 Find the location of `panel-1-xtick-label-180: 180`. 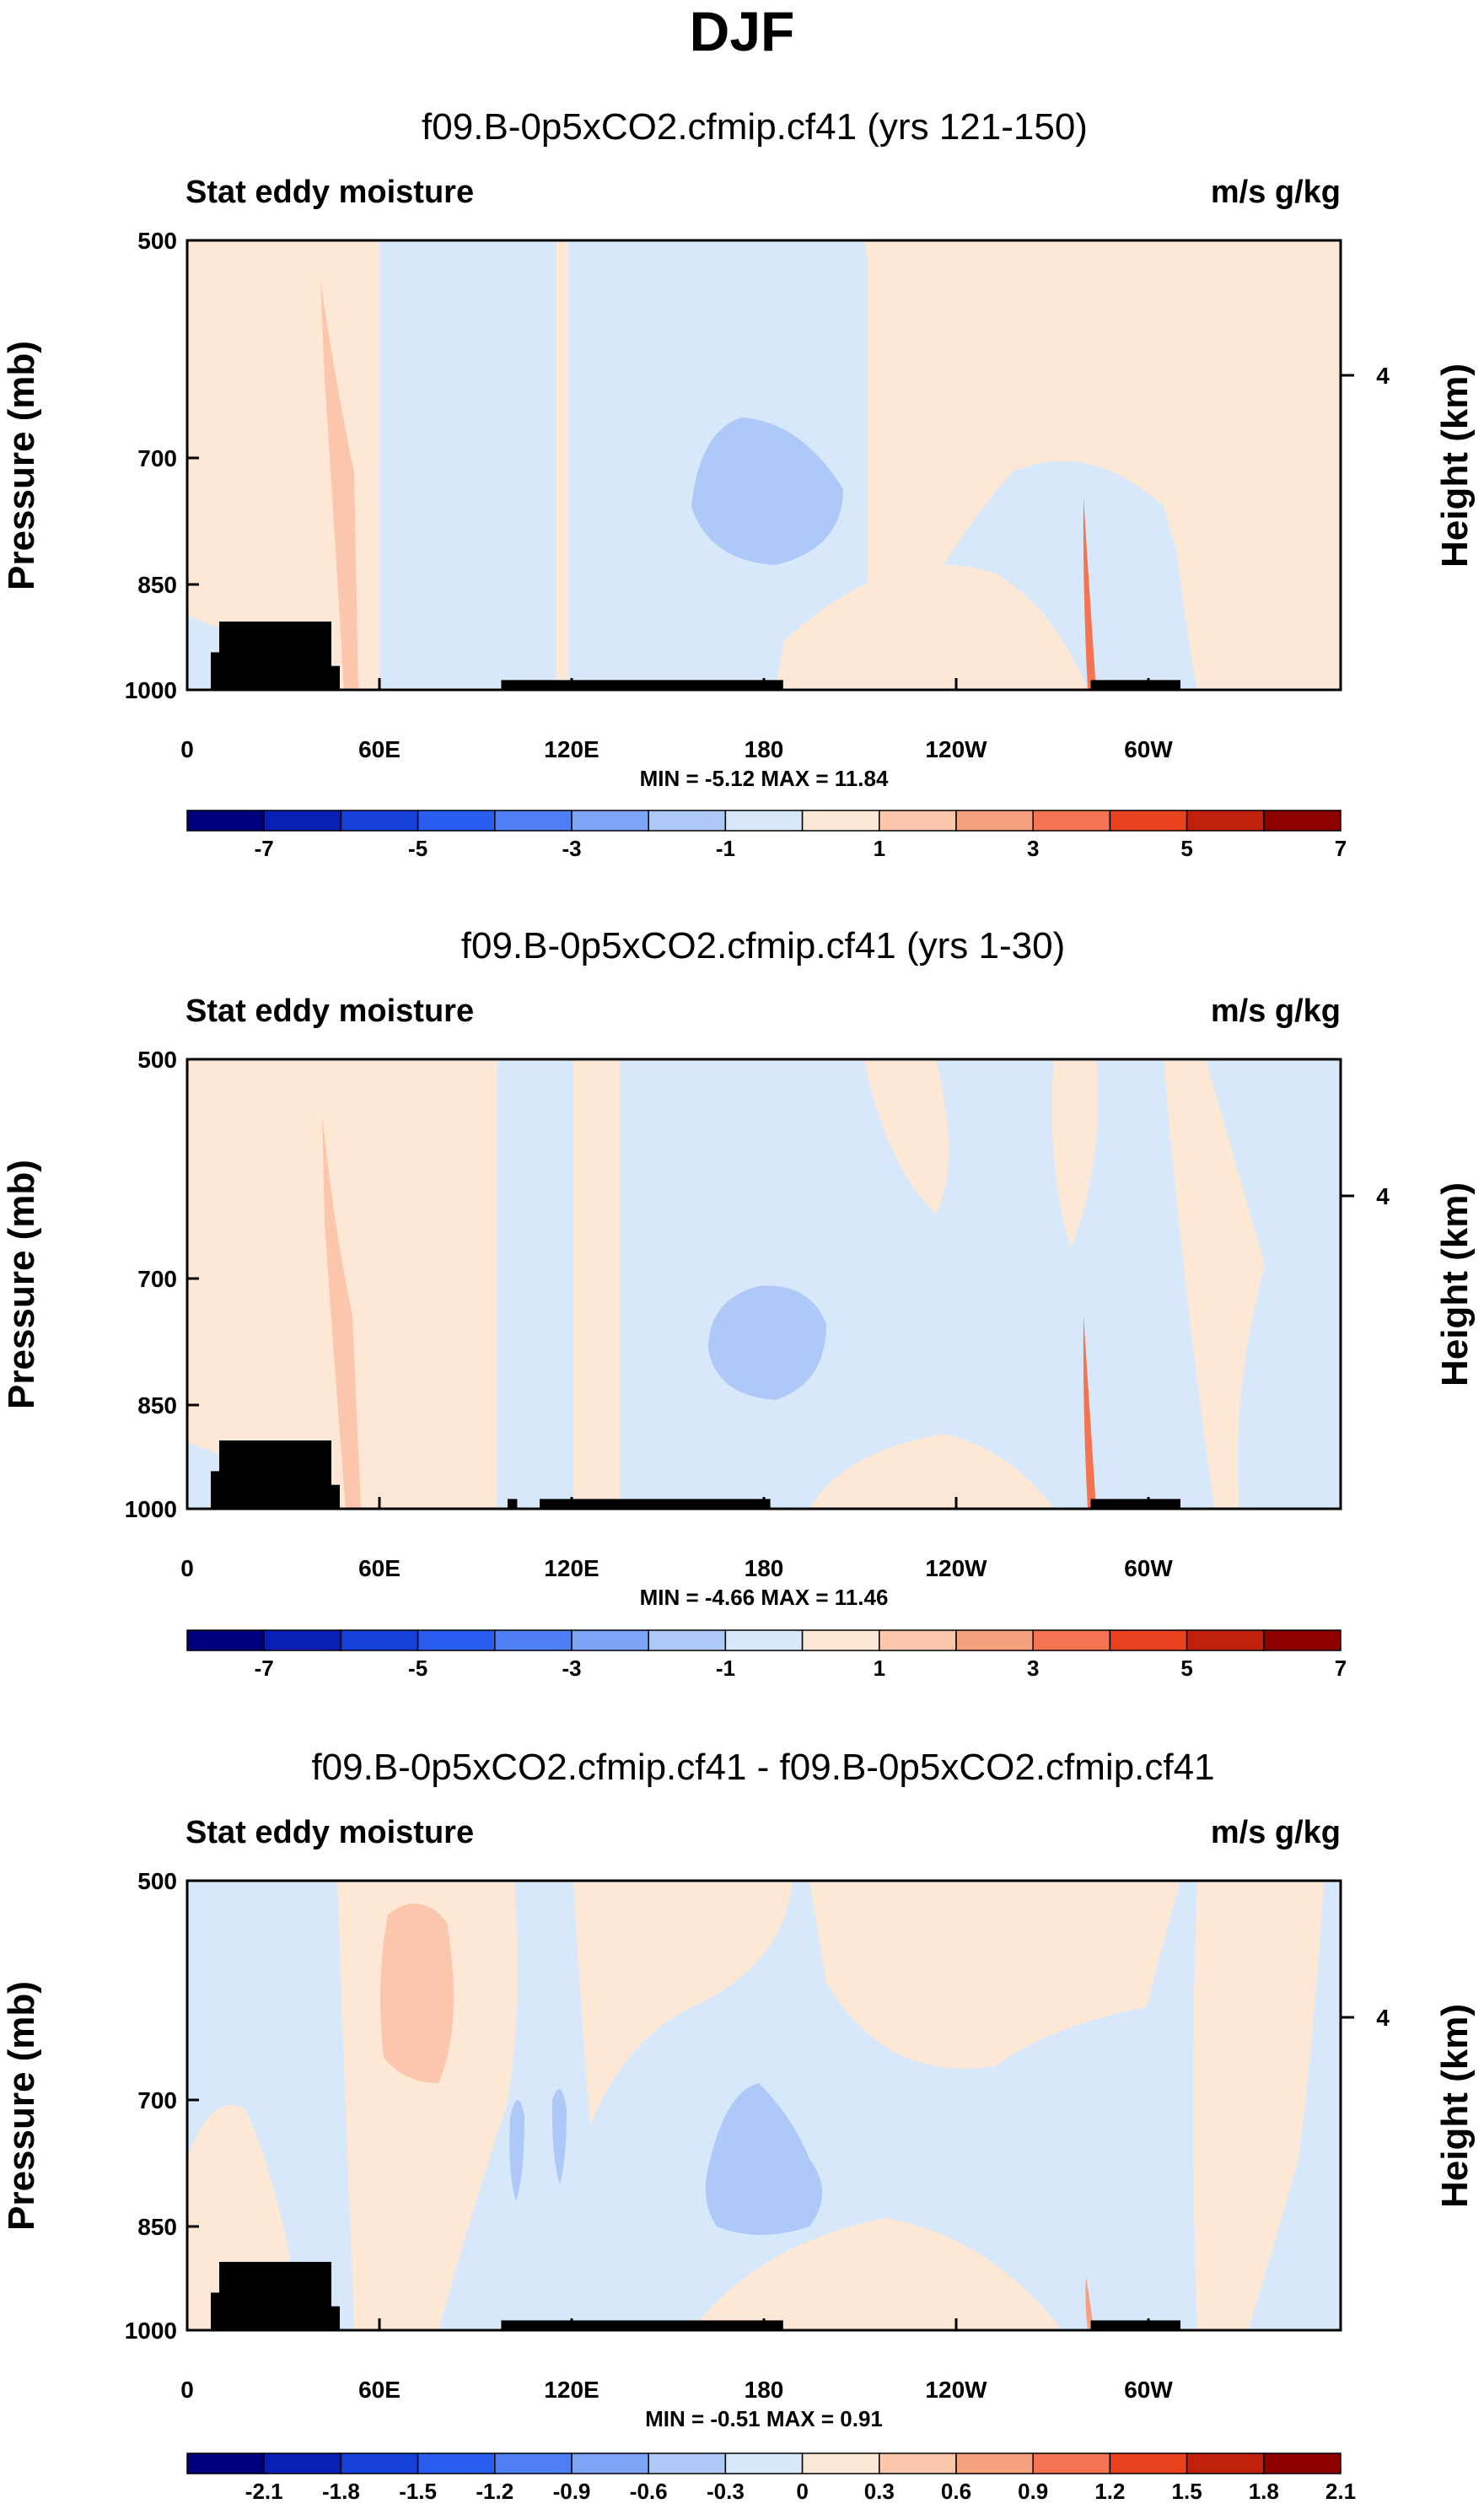

panel-1-xtick-label-180: 180 is located at coordinates (764, 749).